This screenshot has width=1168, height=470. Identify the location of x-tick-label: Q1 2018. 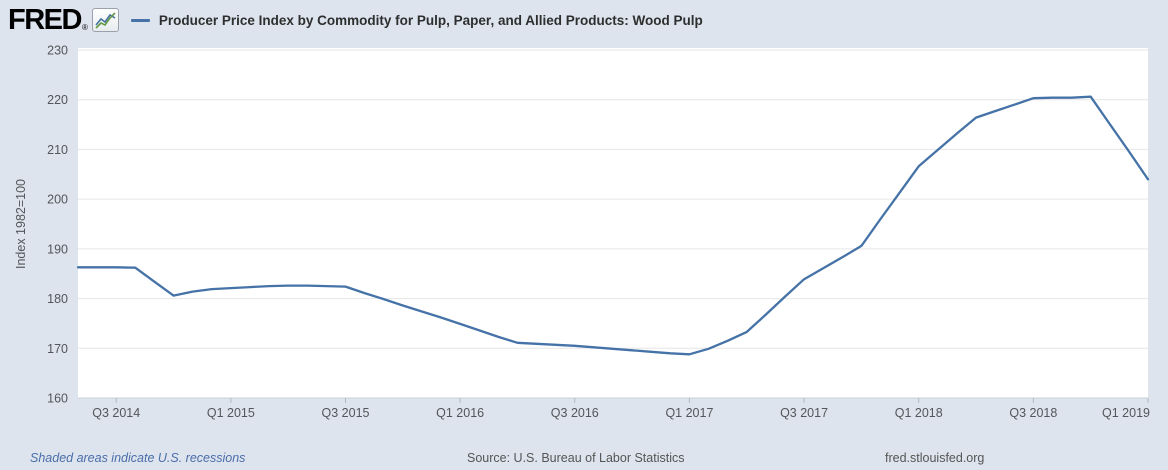
(919, 413).